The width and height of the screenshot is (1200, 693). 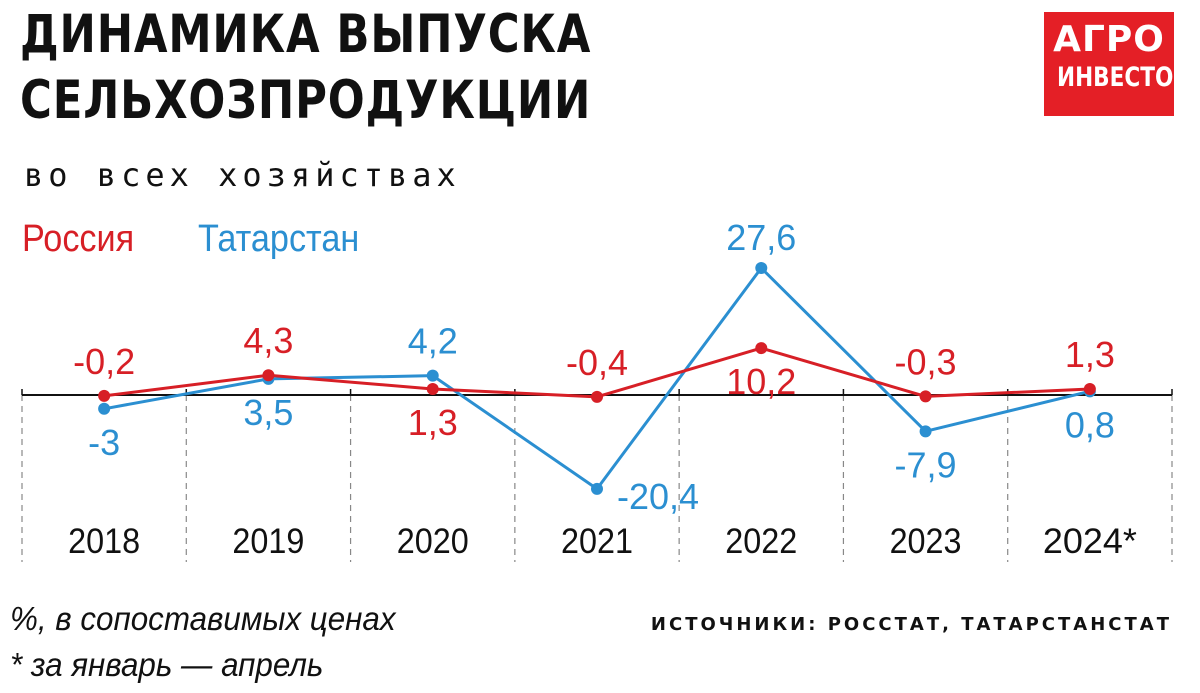 What do you see at coordinates (433, 341) in the screenshot?
I see `tatarstan-data-label: 4,2` at bounding box center [433, 341].